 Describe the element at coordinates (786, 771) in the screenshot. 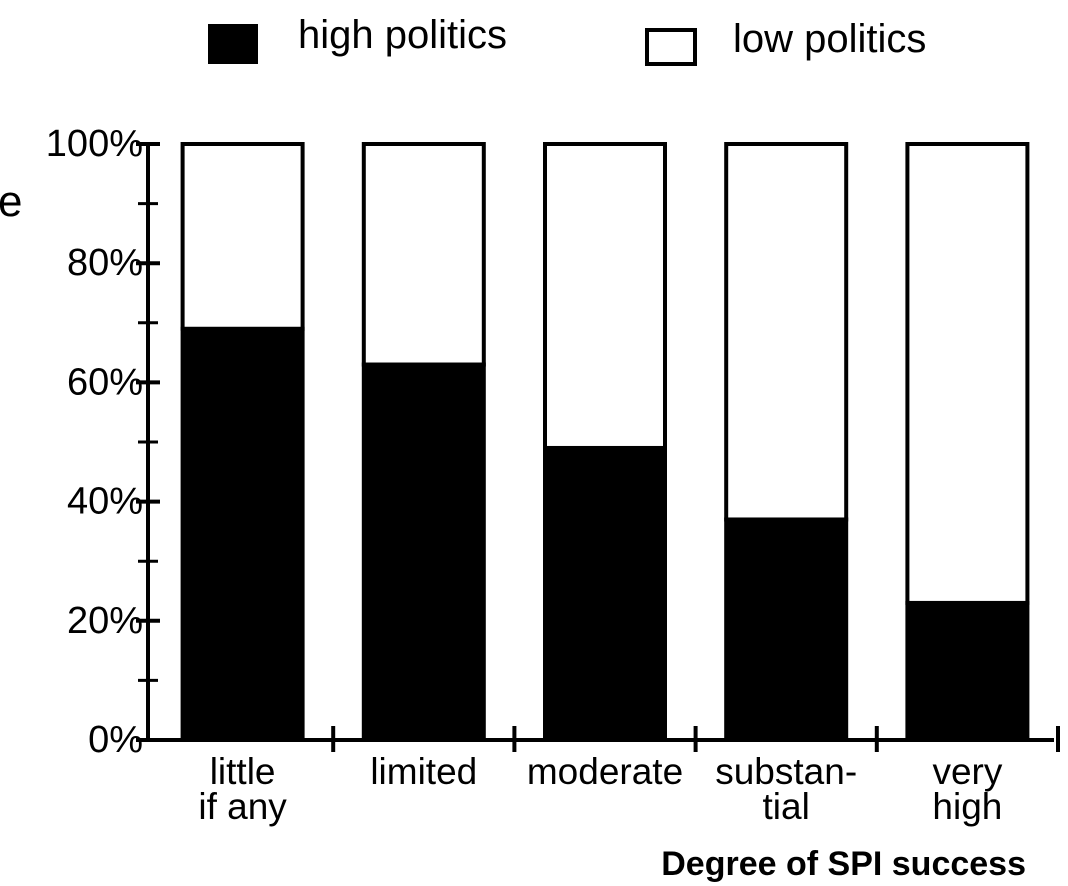

I see `x-category-label: substan-` at that location.